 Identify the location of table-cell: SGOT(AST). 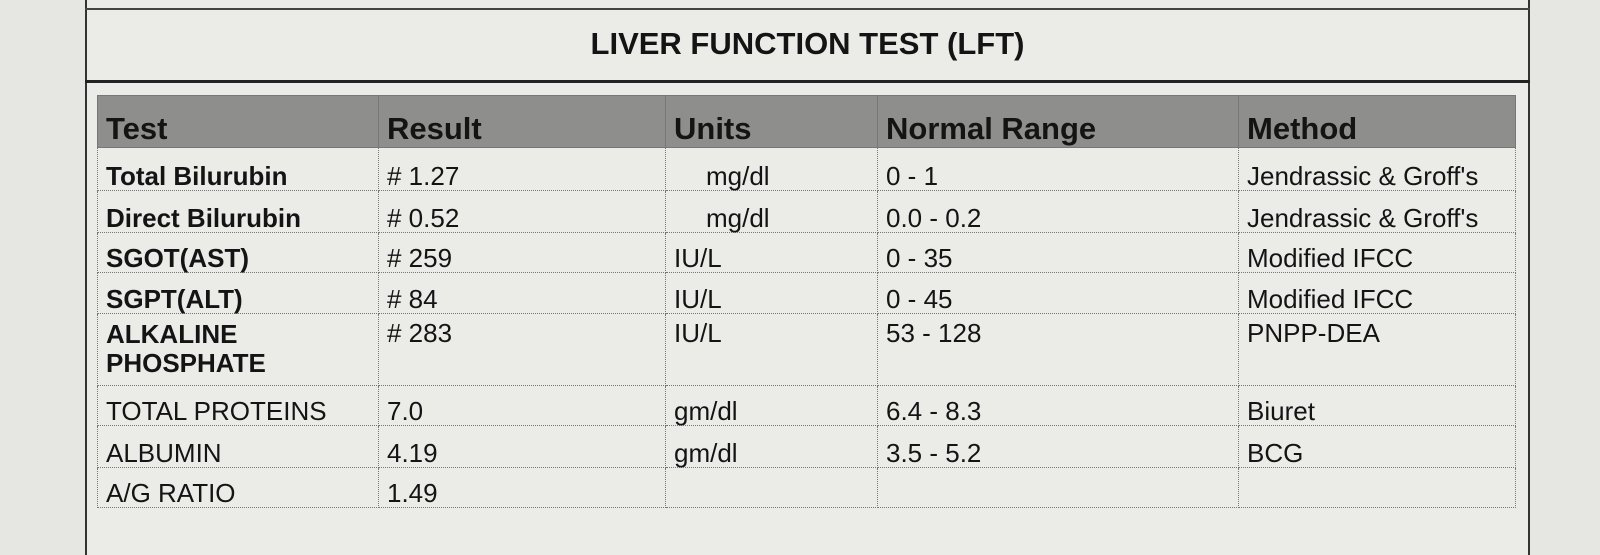
(238, 252).